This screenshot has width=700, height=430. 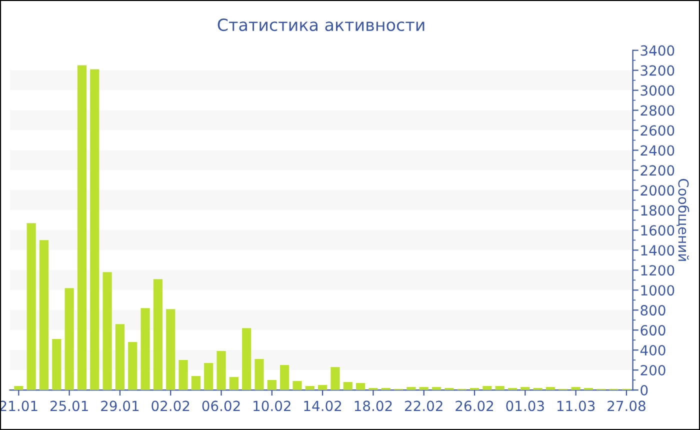 I want to click on x-tick-label: 01.03, so click(x=525, y=406).